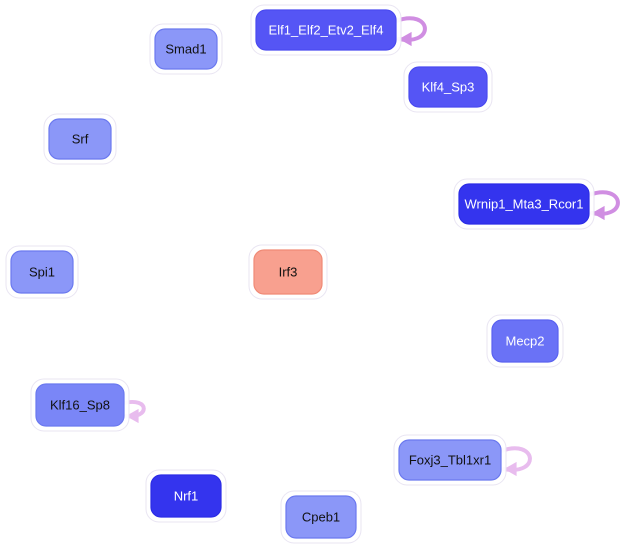  Describe the element at coordinates (391, 243) in the screenshot. I see `edge-wrnip1-to-irf3` at that location.